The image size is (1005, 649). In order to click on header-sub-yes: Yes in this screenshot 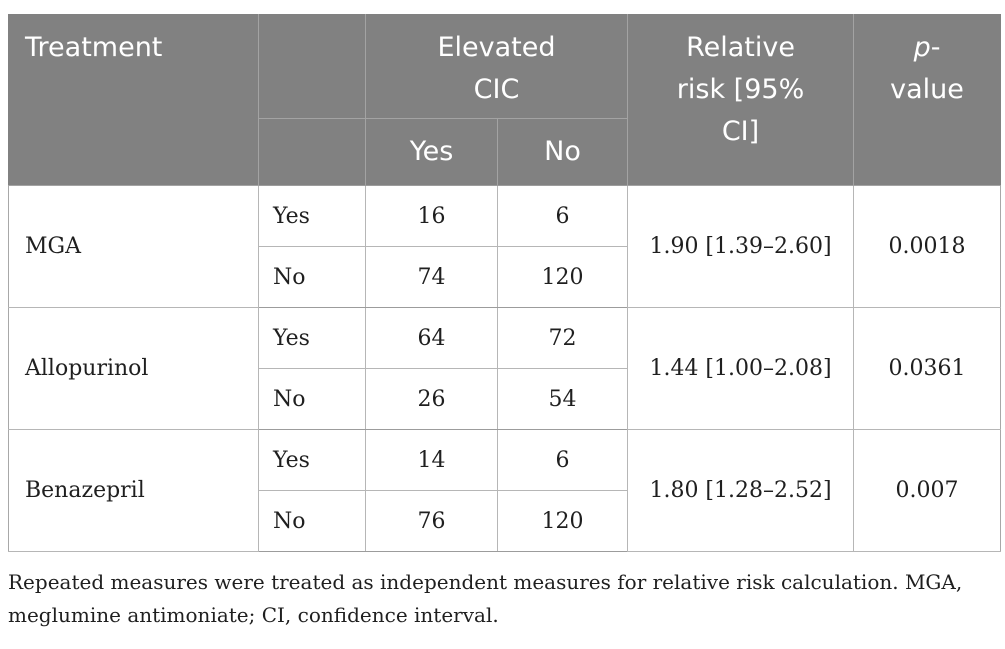, I will do `click(431, 152)`.